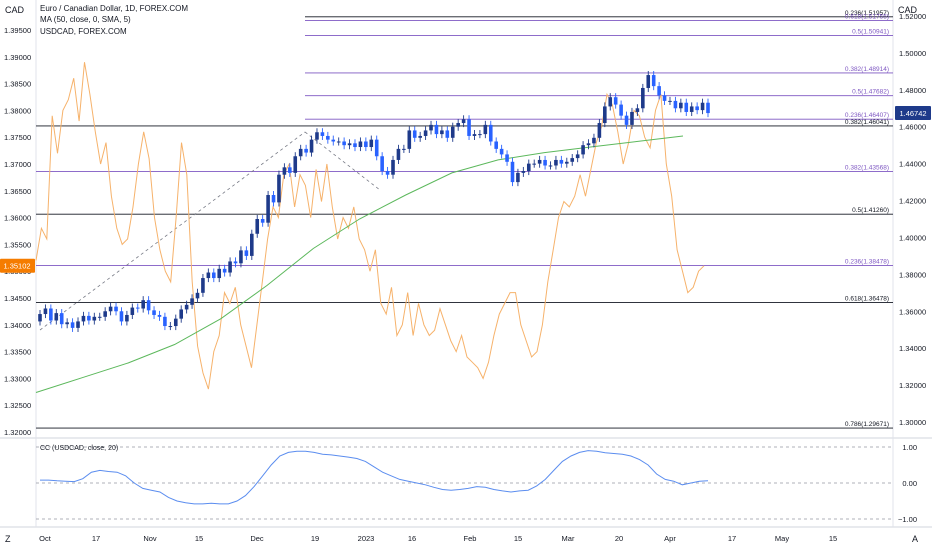 Image resolution: width=932 pixels, height=550 pixels. What do you see at coordinates (912, 237) in the screenshot?
I see `right-axis-tick: 1.40000` at bounding box center [912, 237].